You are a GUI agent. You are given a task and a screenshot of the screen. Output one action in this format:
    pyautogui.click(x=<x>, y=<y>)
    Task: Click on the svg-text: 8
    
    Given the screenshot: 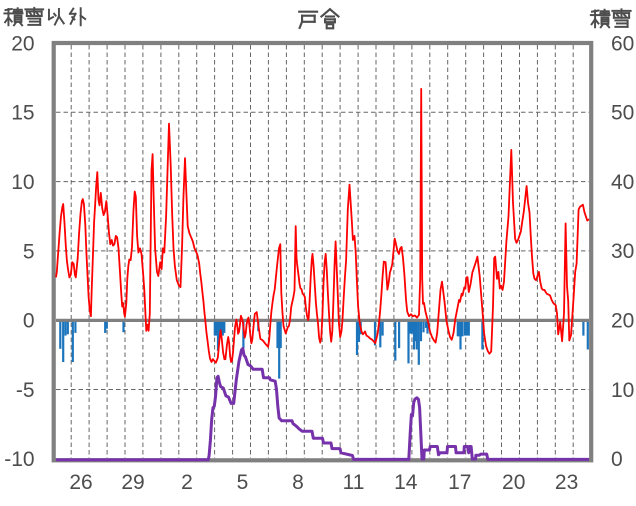 What is the action you would take?
    pyautogui.click(x=298, y=482)
    